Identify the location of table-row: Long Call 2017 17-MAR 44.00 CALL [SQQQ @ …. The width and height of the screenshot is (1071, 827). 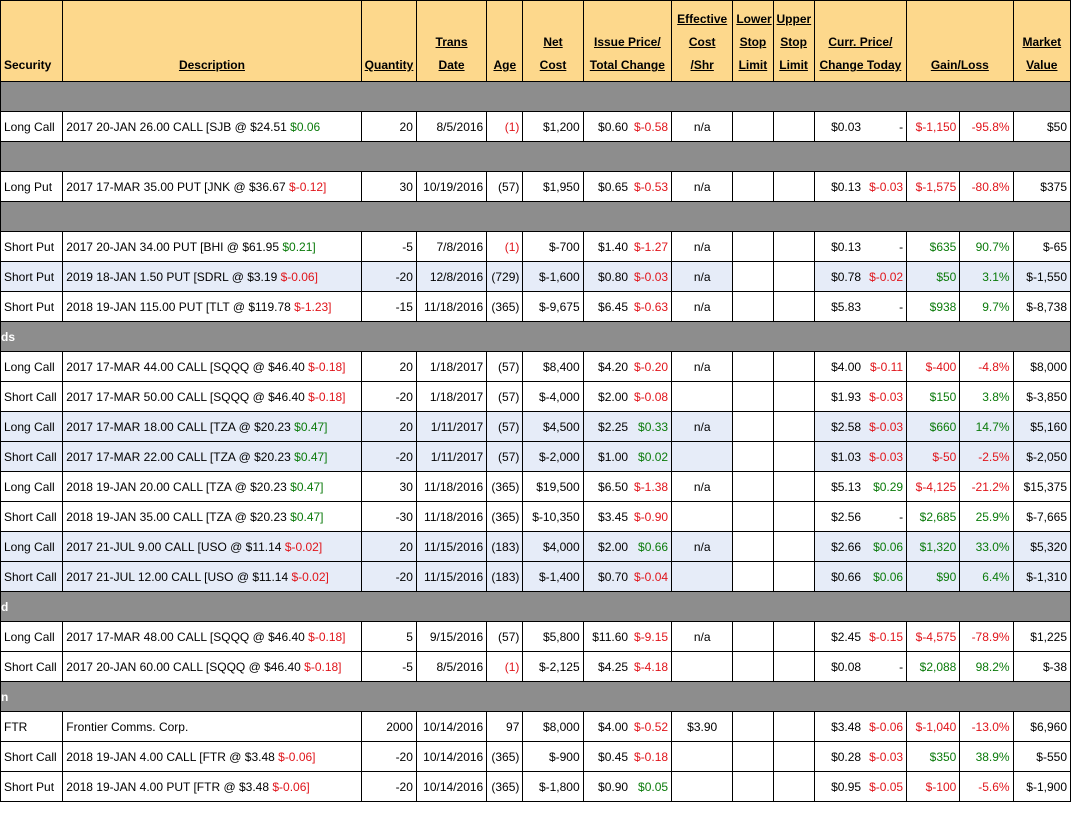
(535, 366).